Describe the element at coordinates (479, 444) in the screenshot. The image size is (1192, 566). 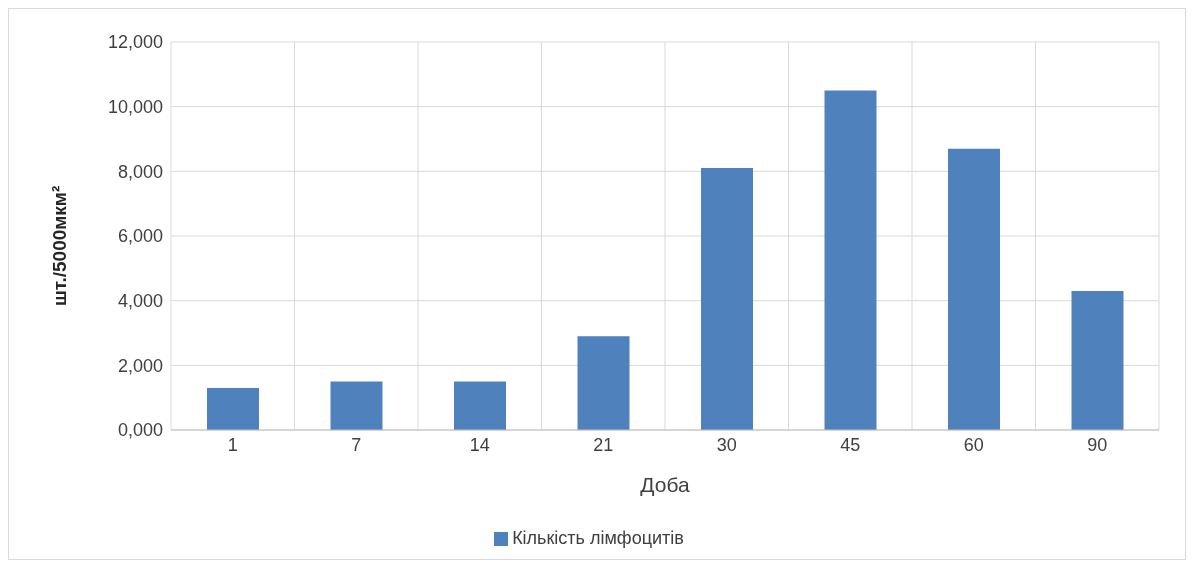
I see `x-tick-label: 14` at that location.